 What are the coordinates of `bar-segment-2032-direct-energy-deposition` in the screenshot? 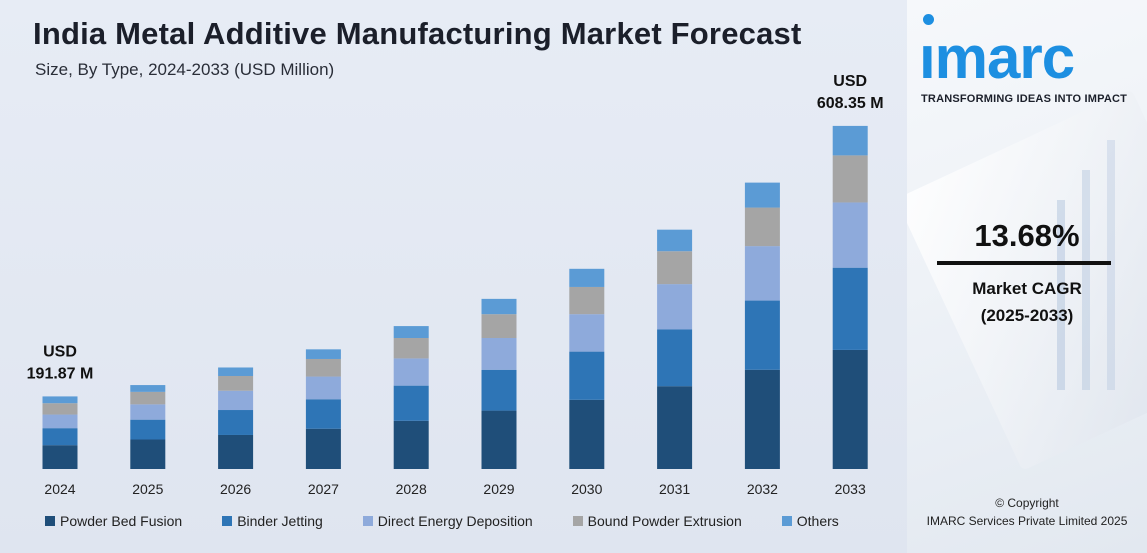 It's located at (762, 273).